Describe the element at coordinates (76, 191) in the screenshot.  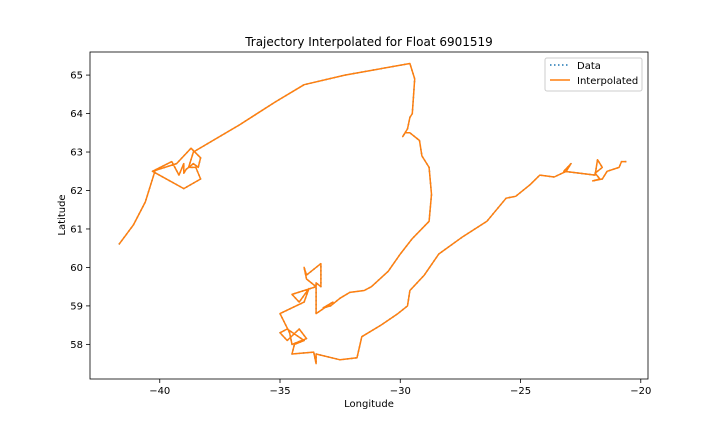
I see `y-tick-label: 62` at that location.